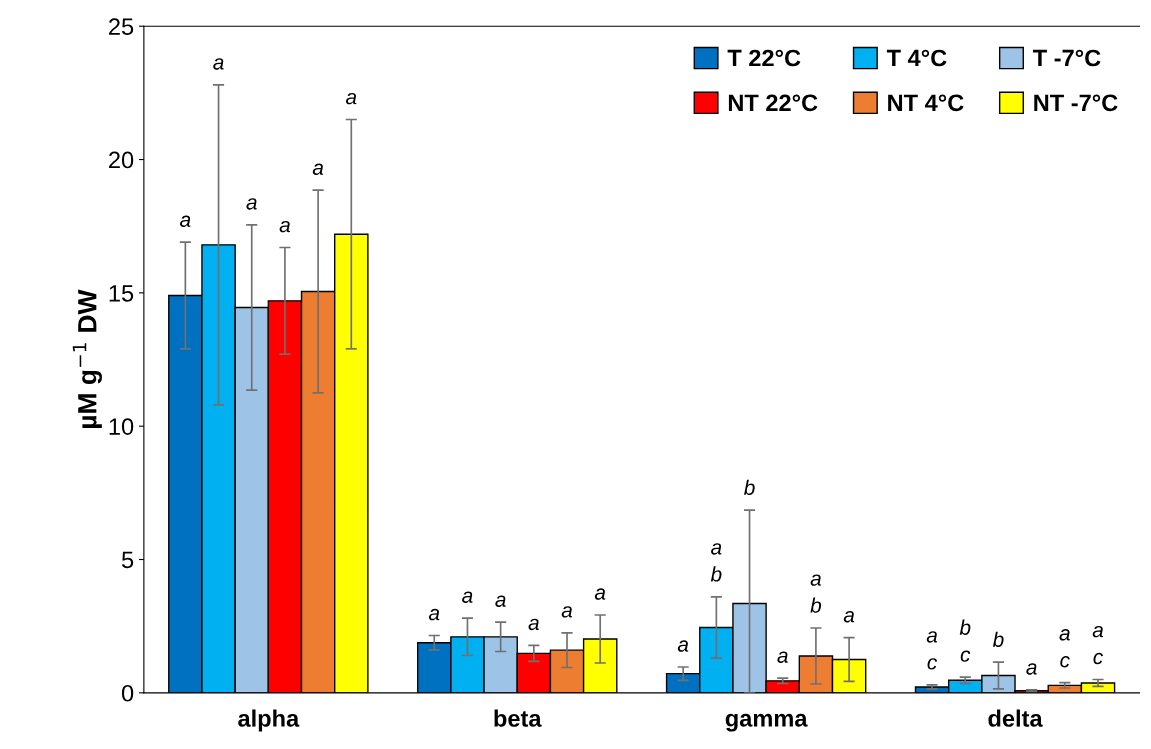 The width and height of the screenshot is (1151, 749). What do you see at coordinates (121, 426) in the screenshot?
I see `y-tick-label: 10` at bounding box center [121, 426].